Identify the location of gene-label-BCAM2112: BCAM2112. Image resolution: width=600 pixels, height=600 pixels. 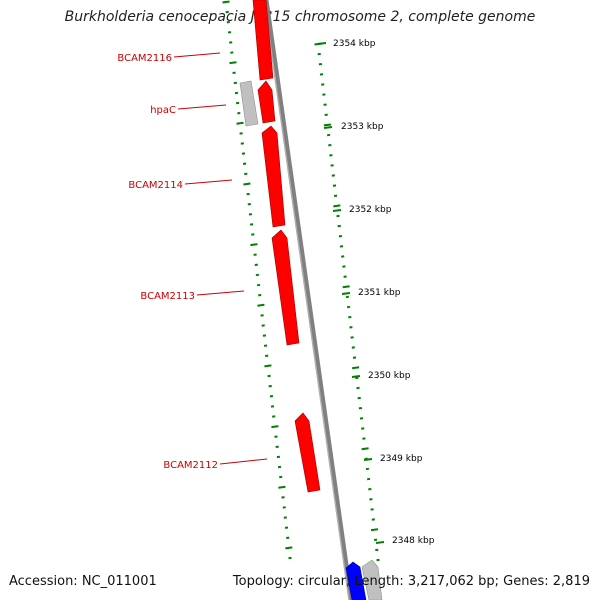
(190, 465).